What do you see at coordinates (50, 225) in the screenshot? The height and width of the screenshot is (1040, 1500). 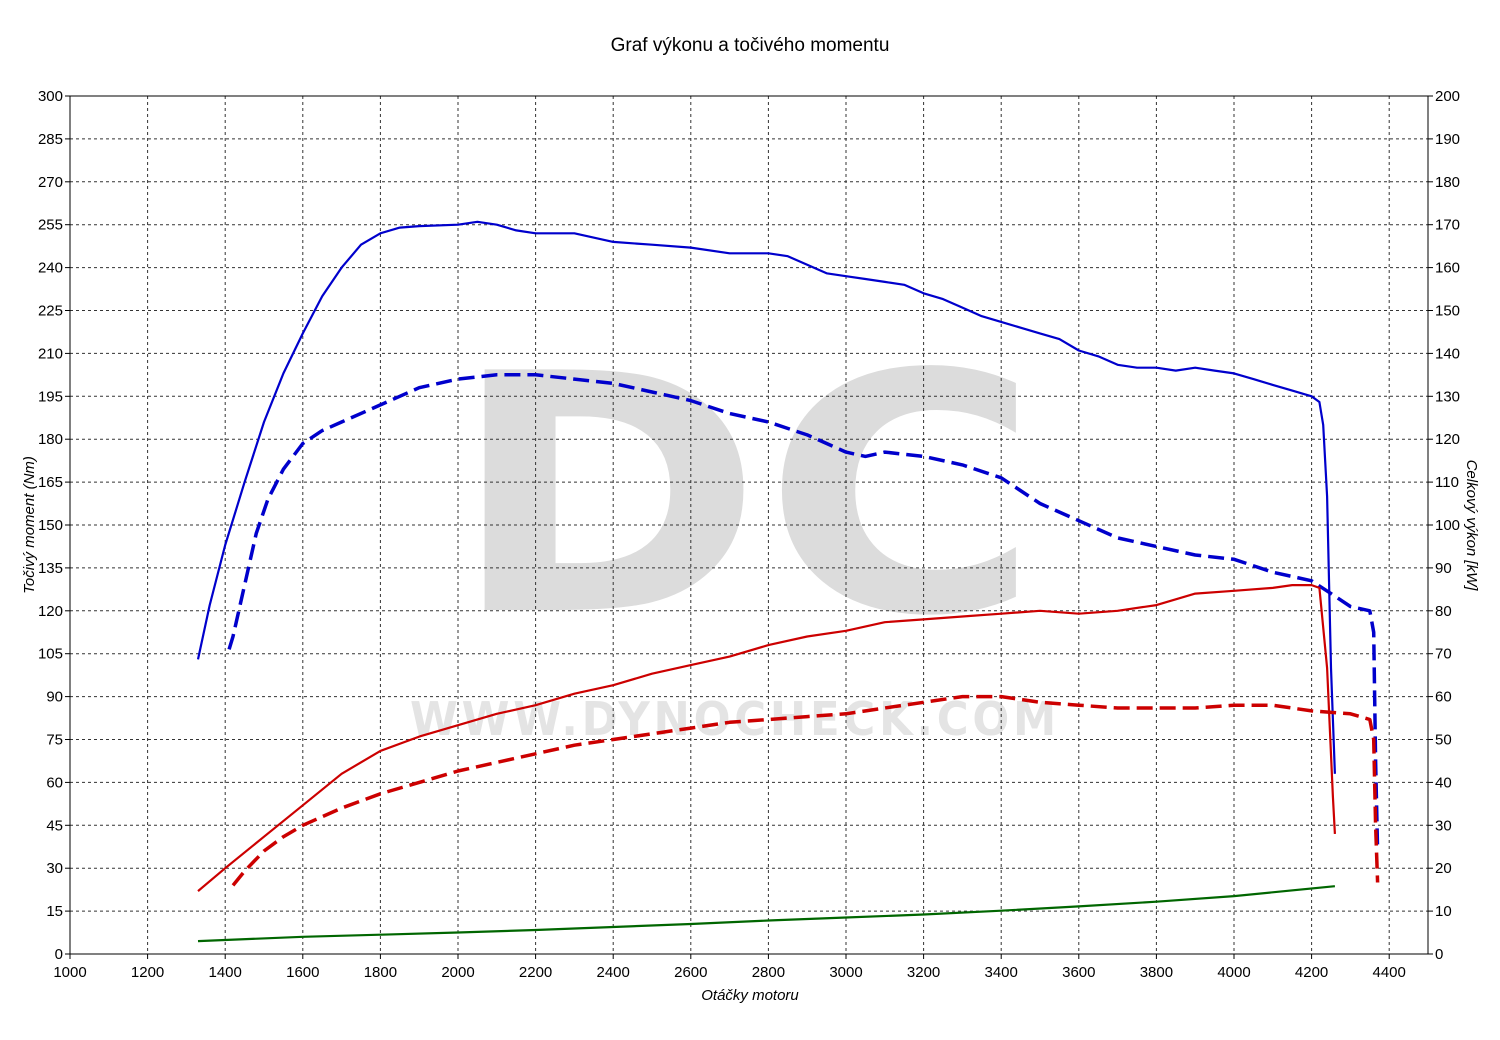 I see `left-y-tick-label: 255` at bounding box center [50, 225].